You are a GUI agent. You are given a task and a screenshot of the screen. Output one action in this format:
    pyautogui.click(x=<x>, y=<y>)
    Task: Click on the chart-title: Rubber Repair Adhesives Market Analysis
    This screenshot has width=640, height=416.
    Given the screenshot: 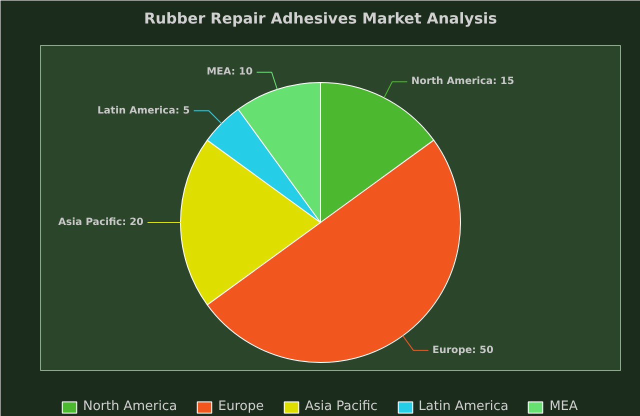 What is the action you would take?
    pyautogui.click(x=321, y=19)
    